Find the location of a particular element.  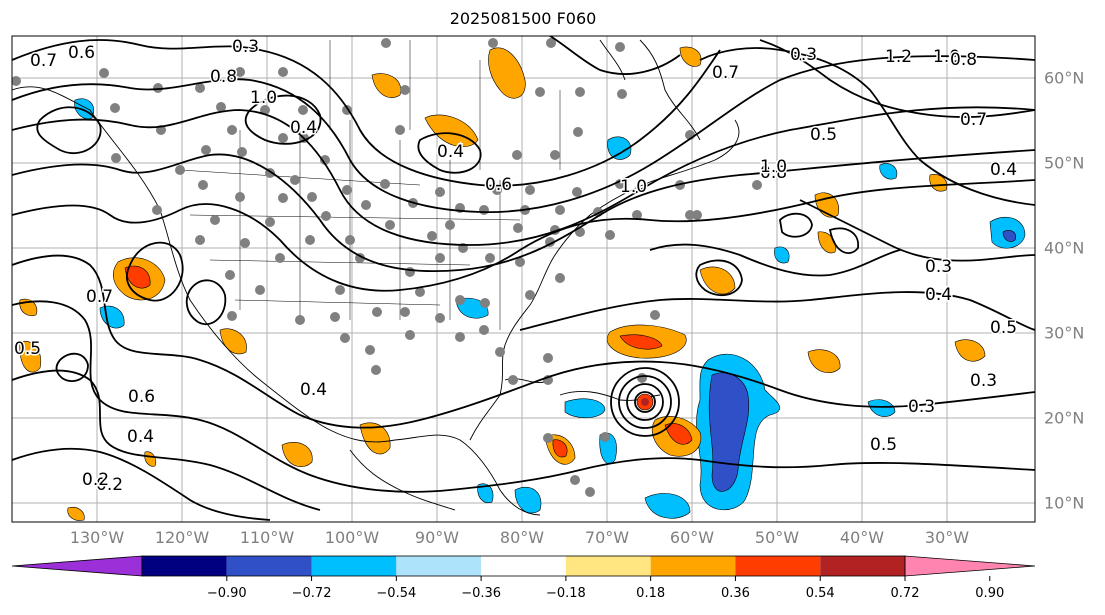

longitude-label: 50°W is located at coordinates (777, 537).